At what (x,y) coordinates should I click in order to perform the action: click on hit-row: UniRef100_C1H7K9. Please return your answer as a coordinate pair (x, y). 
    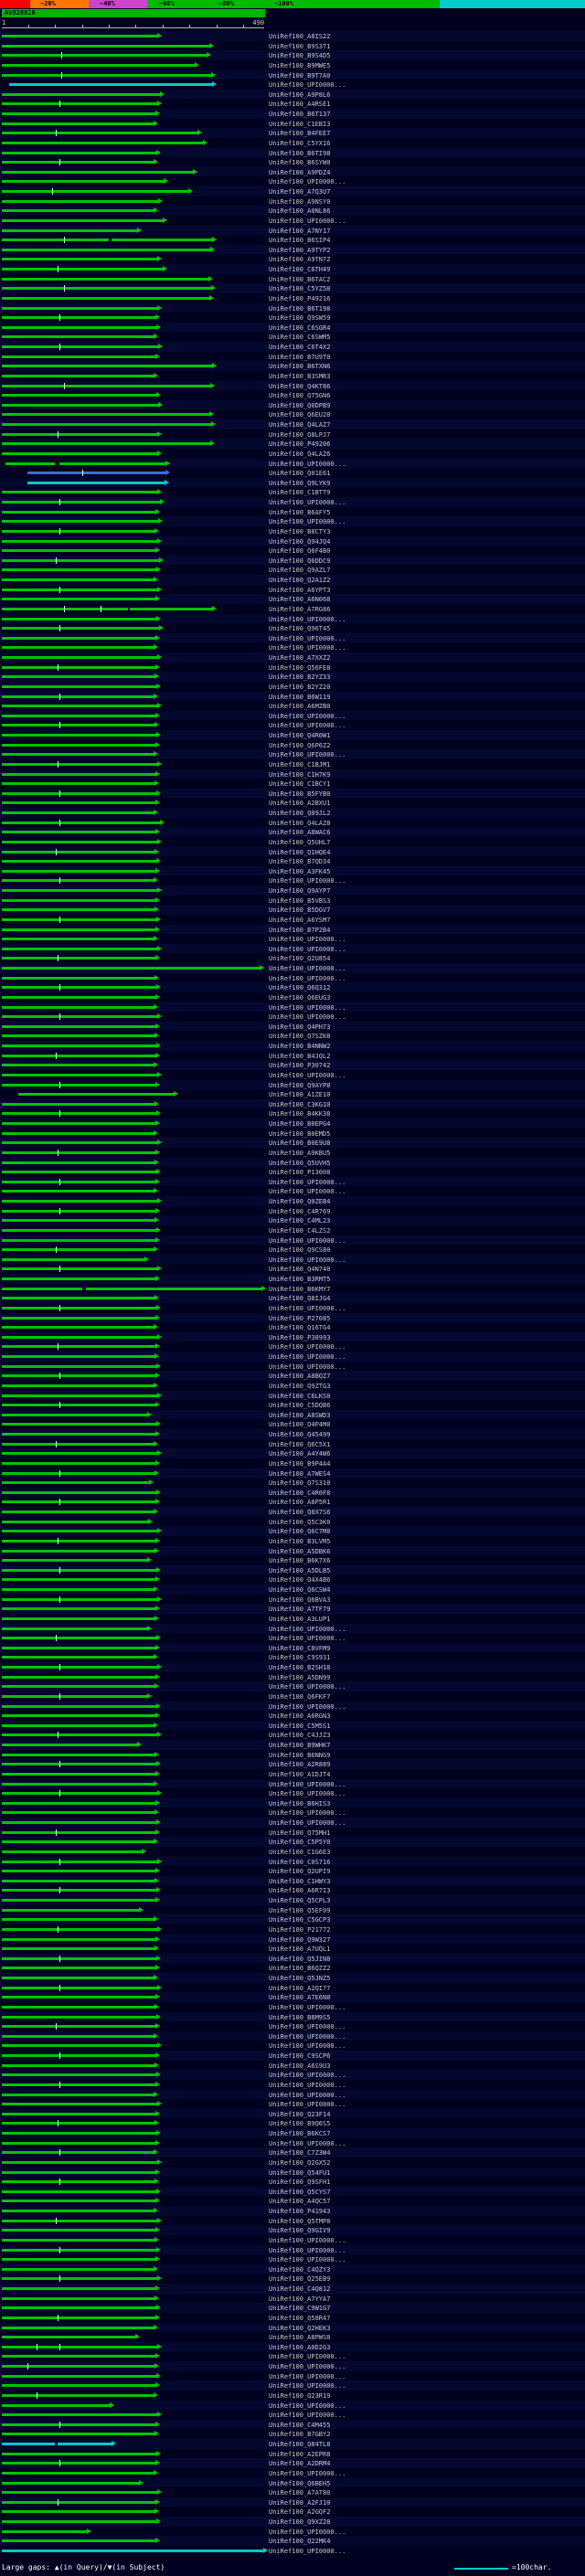
    Looking at the image, I should click on (293, 774).